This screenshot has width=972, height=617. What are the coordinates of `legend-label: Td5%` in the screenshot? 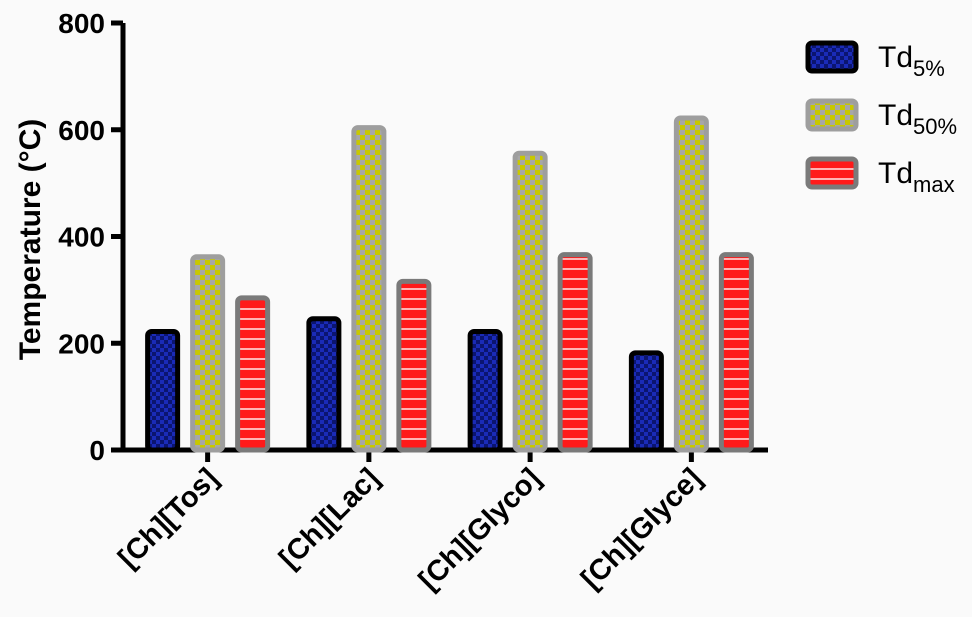 It's located at (911, 61).